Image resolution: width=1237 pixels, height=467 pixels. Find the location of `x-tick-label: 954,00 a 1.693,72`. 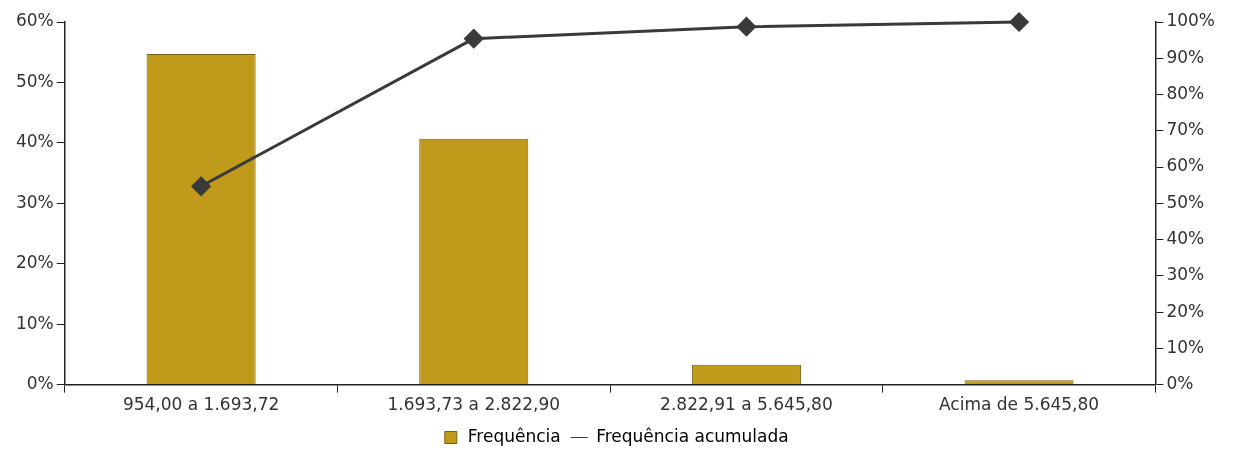

x-tick-label: 954,00 a 1.693,72 is located at coordinates (201, 404).